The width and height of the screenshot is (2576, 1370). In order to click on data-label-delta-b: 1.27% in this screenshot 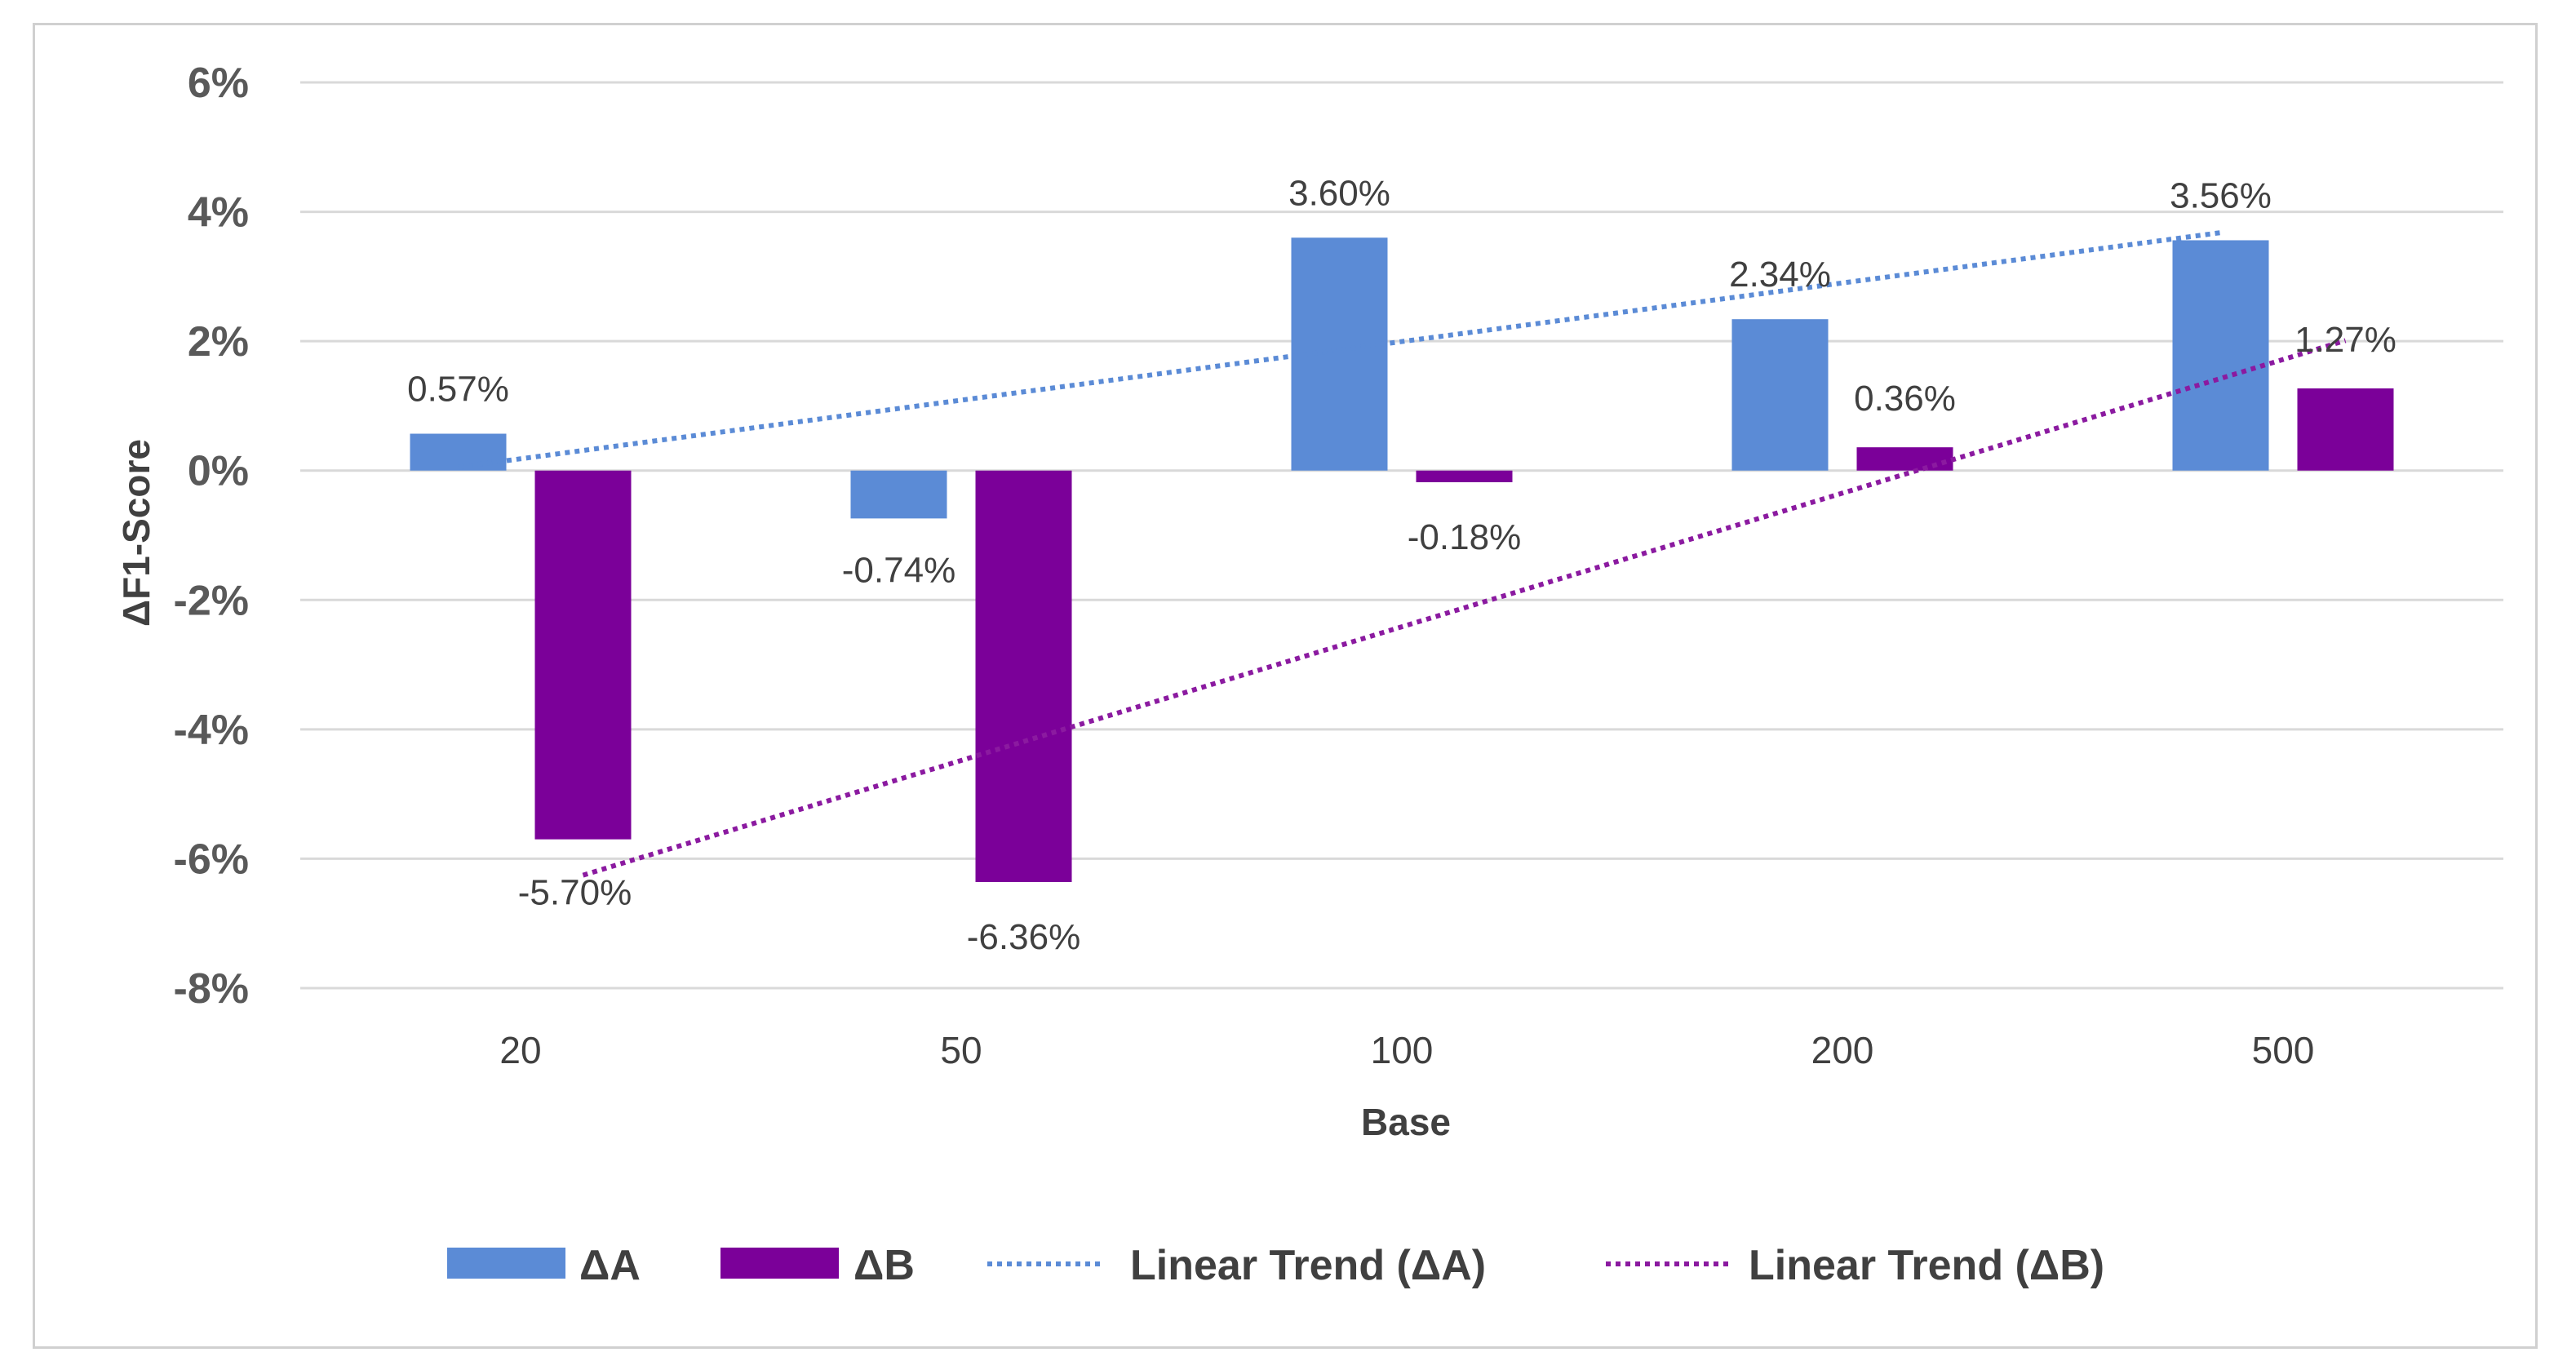, I will do `click(2345, 340)`.